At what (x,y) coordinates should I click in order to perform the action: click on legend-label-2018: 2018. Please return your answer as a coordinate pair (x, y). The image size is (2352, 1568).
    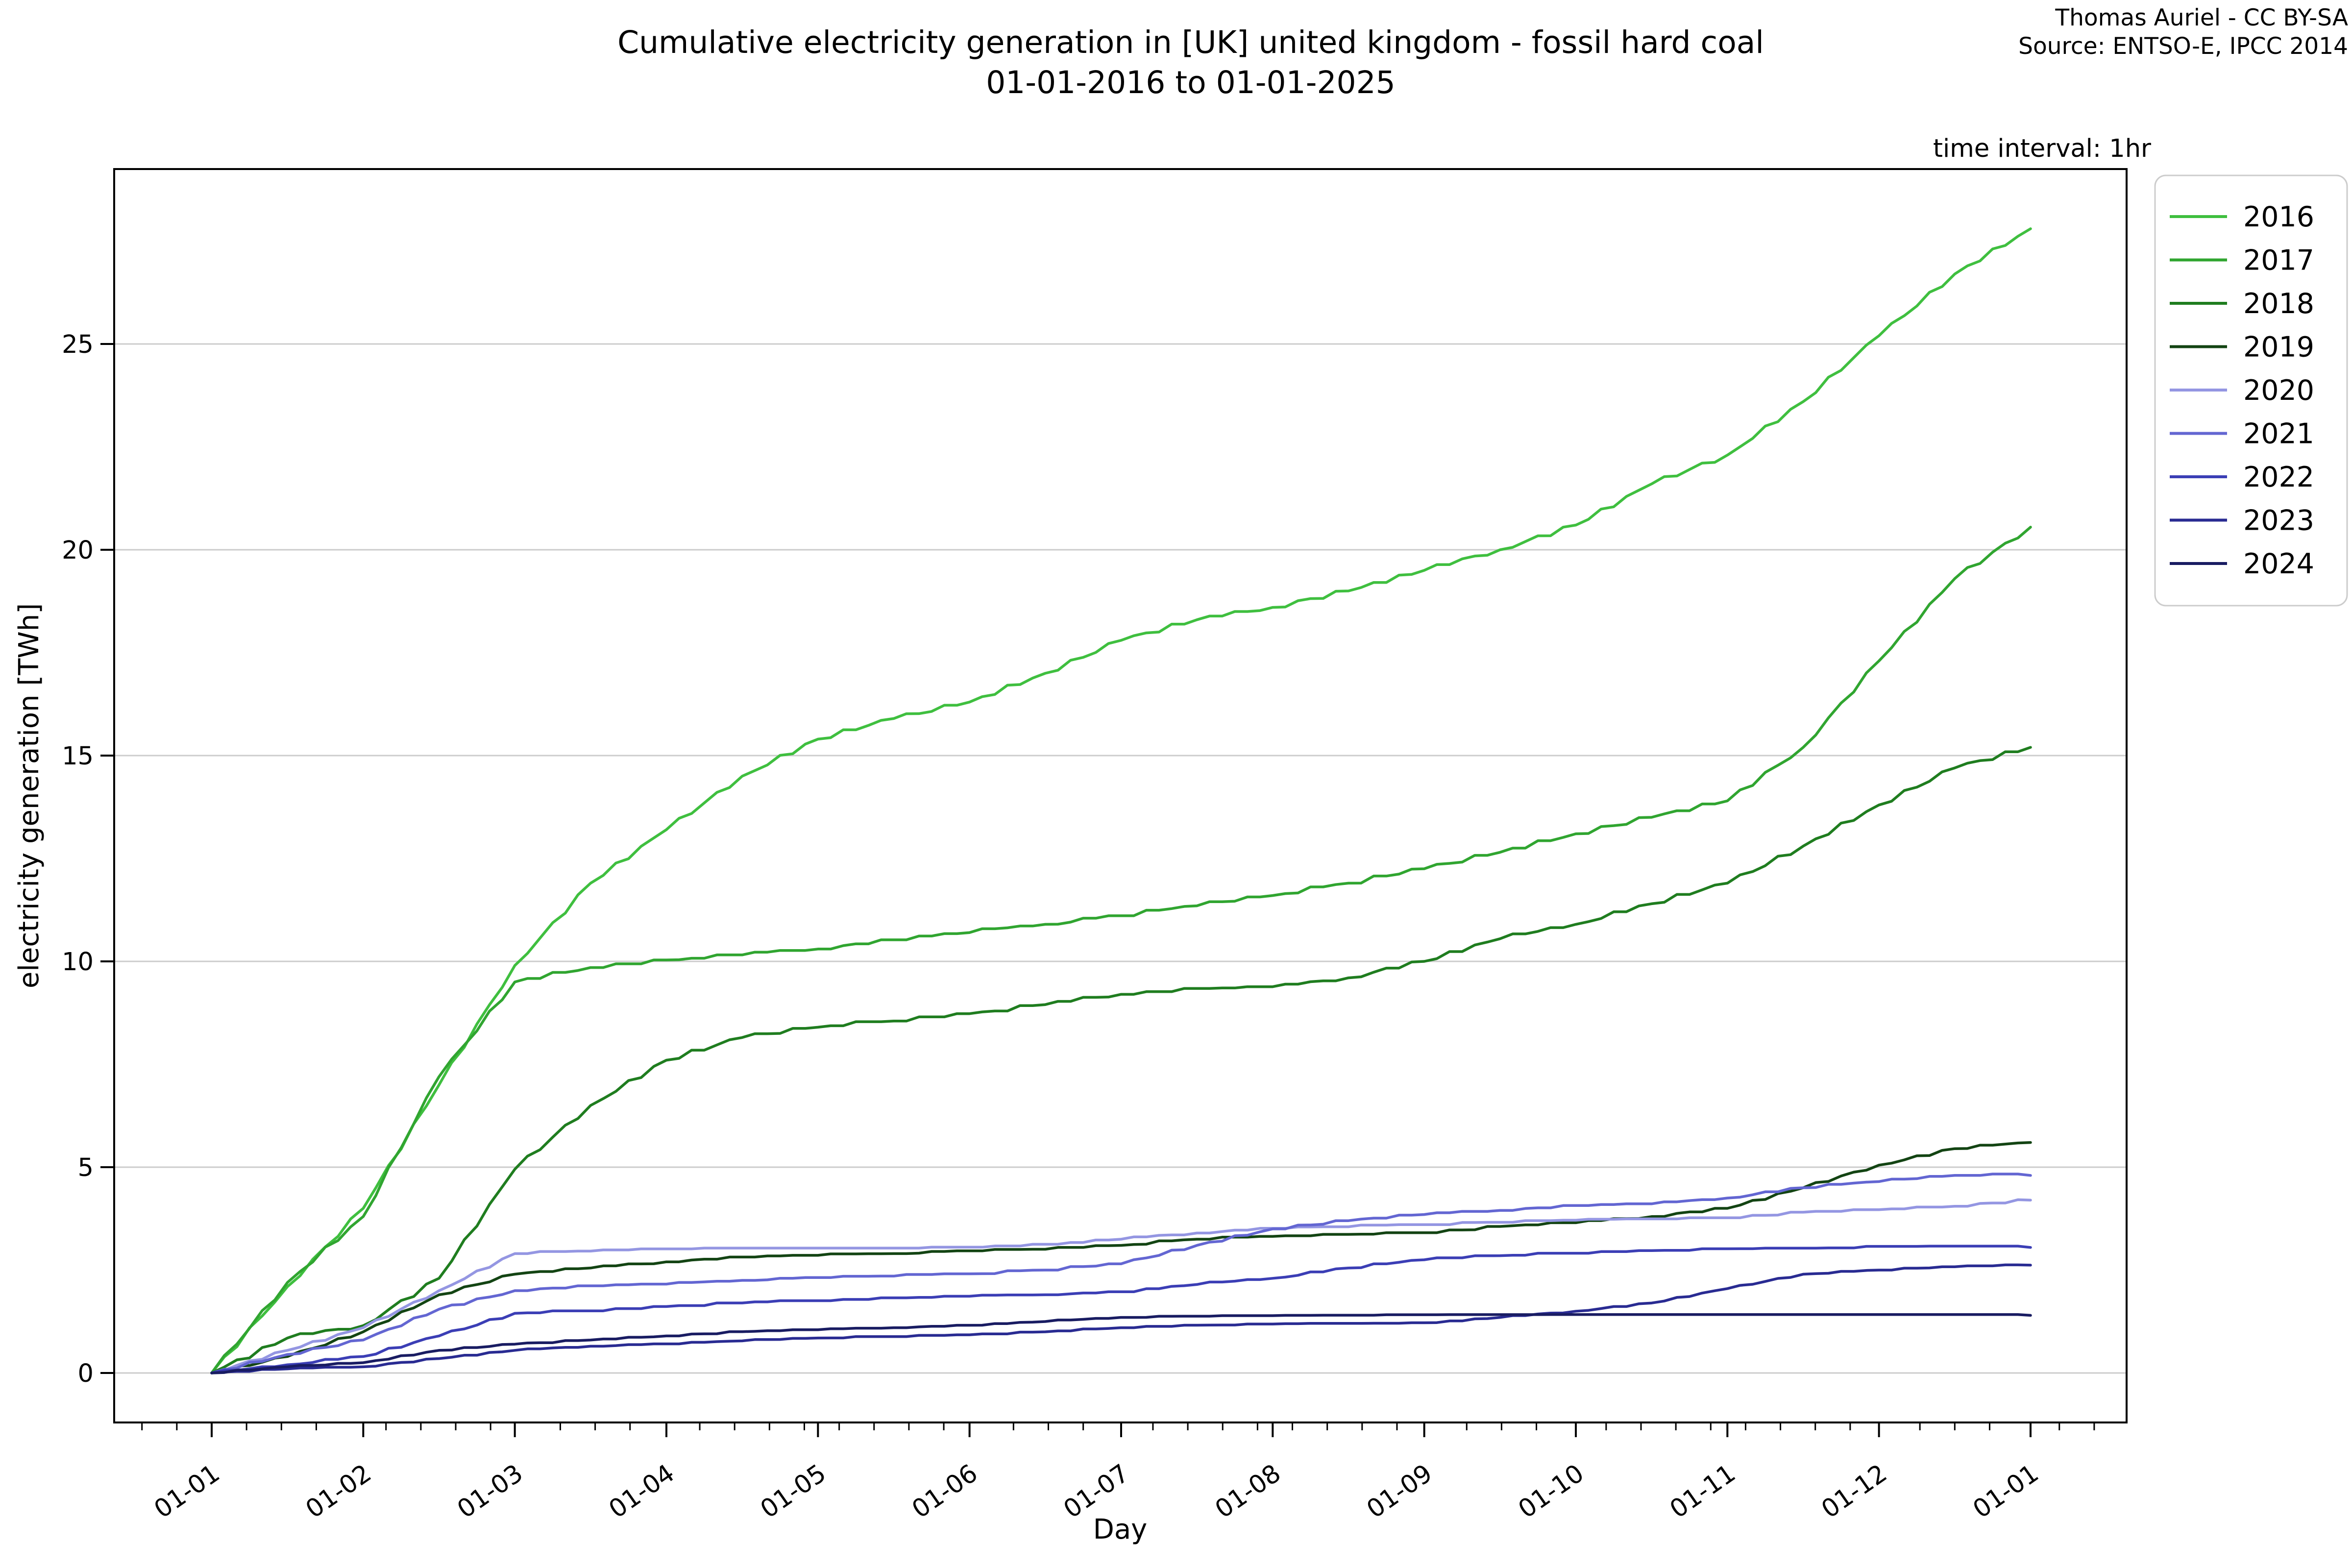
    Looking at the image, I should click on (2278, 304).